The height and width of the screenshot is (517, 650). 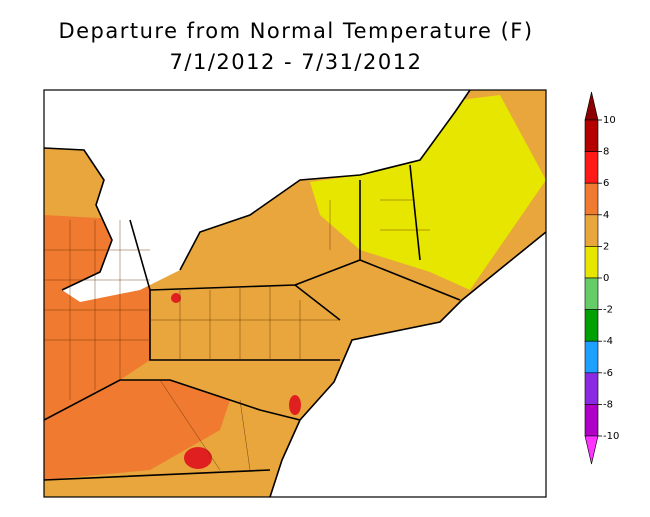 I want to click on colorbar-tick-label: 4, so click(x=606, y=215).